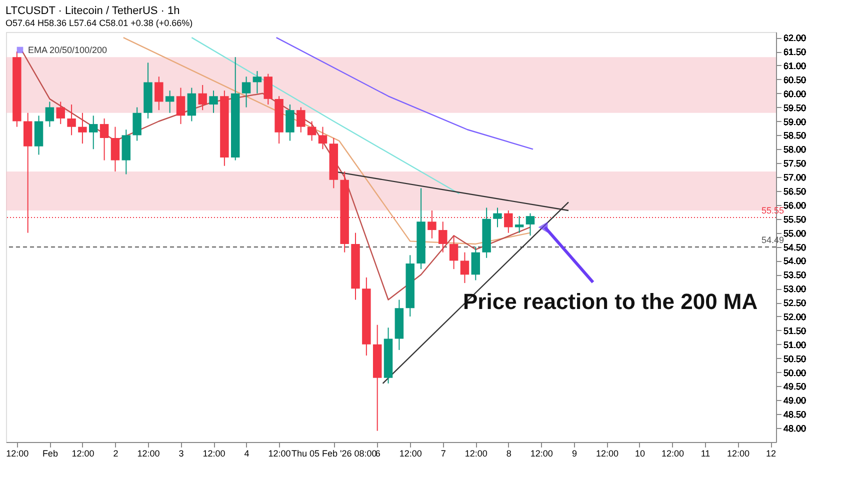 This screenshot has width=860, height=484. Describe the element at coordinates (795, 93) in the screenshot. I see `y-tick-label: 60.00` at that location.